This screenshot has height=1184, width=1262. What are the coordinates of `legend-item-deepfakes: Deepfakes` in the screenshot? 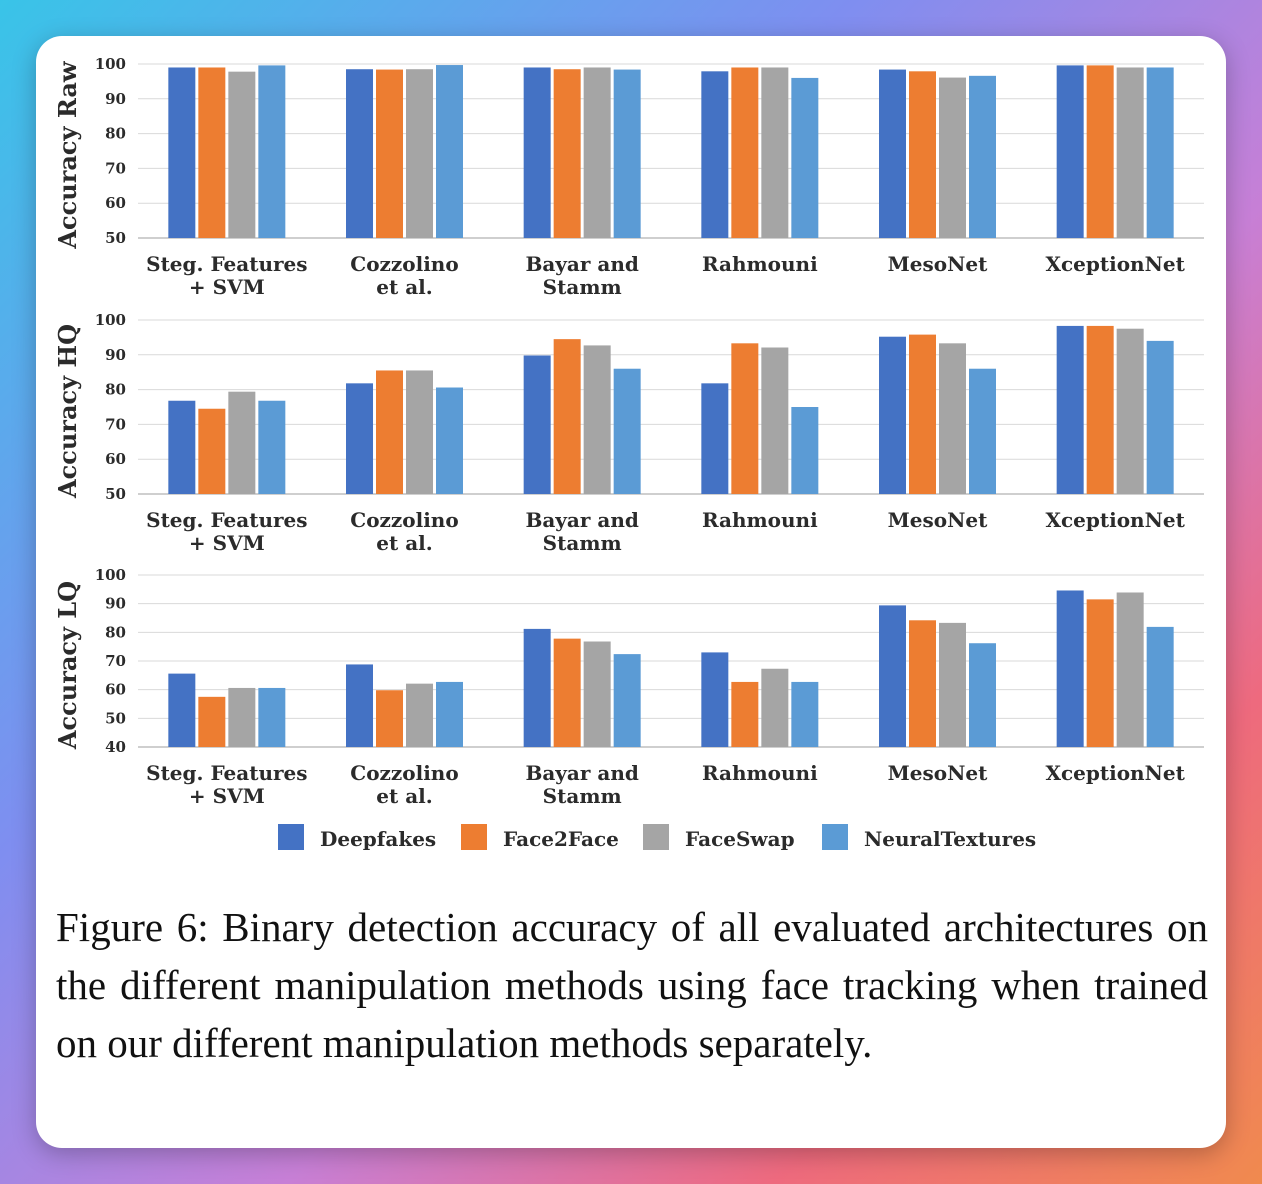 It's located at (357, 837).